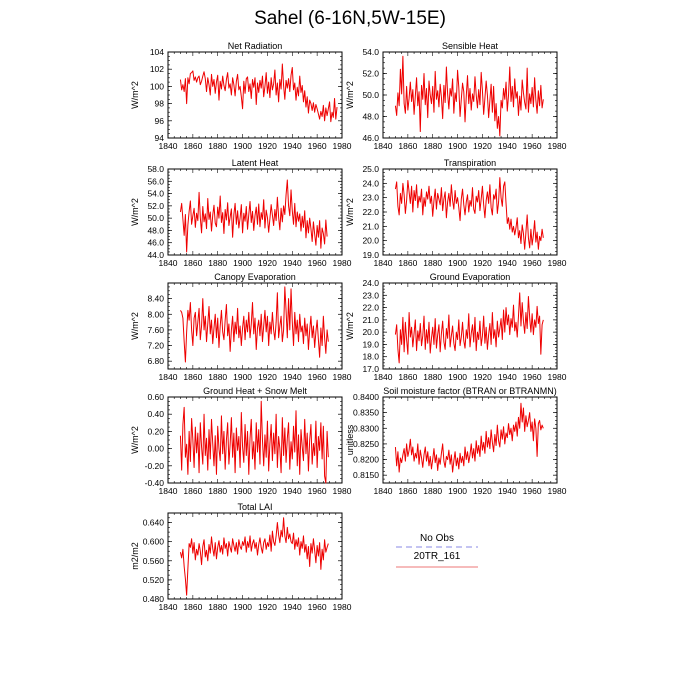  Describe the element at coordinates (366, 444) in the screenshot. I see `y-tick-label: 0.8250` at that location.